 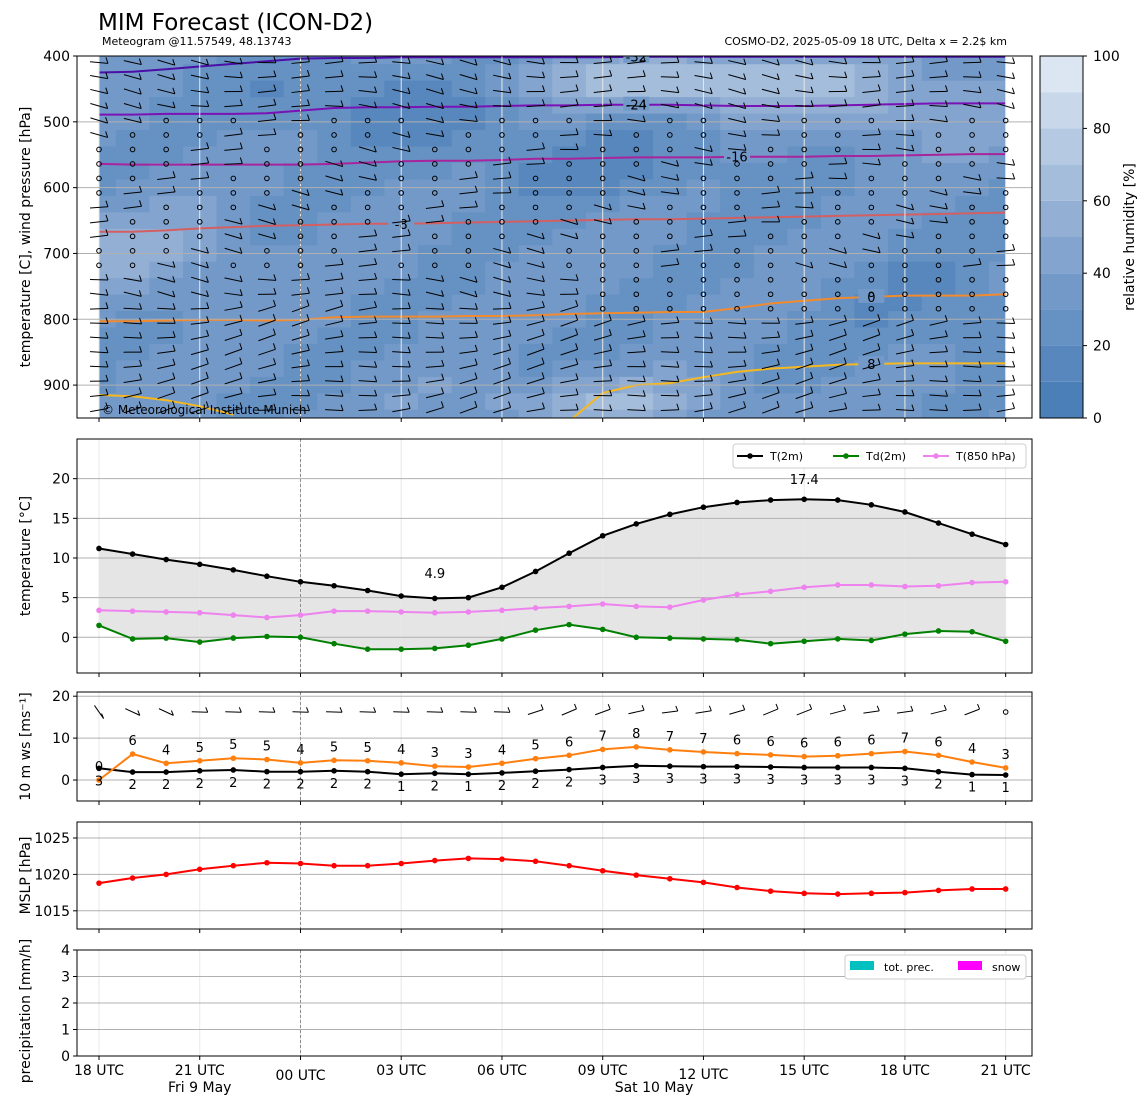 I want to click on time-tick-label: 12 UTC, so click(x=703, y=1075).